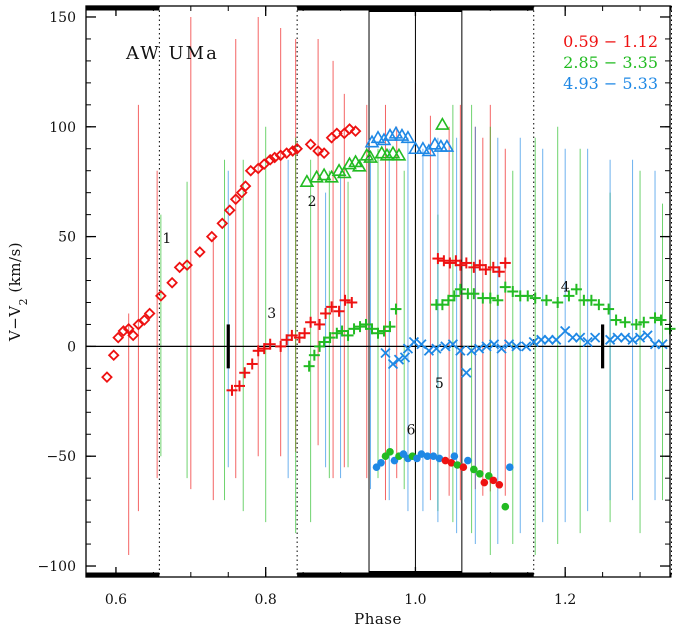 This screenshot has width=681, height=628. What do you see at coordinates (271, 314) in the screenshot?
I see `series-number-label: 3` at bounding box center [271, 314].